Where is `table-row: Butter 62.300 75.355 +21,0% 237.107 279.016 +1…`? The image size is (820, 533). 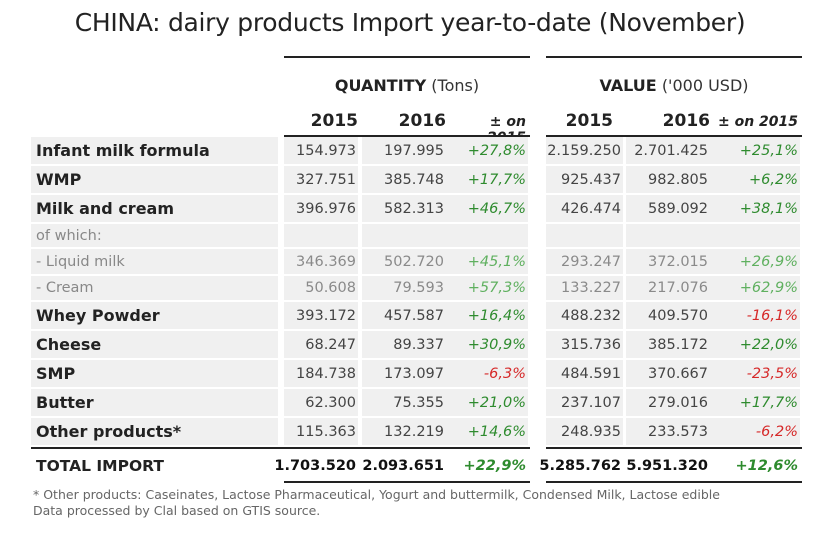
table-row: Butter 62.300 75.355 +21,0% 237.107 279.016 +1… is located at coordinates (416, 402).